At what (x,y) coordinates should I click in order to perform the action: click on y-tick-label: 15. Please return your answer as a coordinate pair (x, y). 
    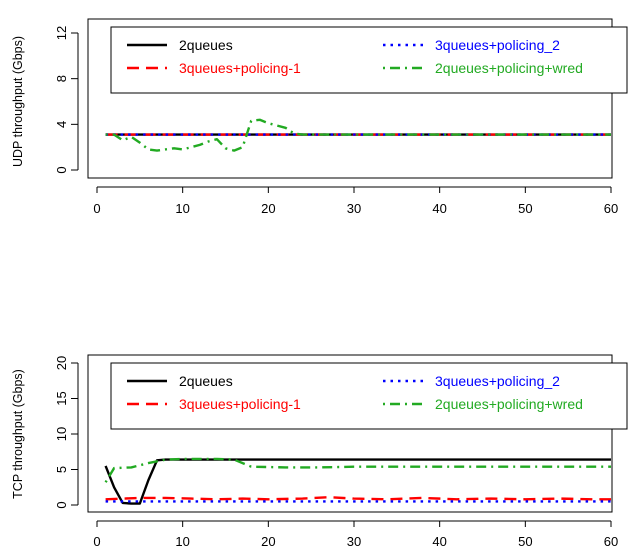
    Looking at the image, I should click on (61, 398).